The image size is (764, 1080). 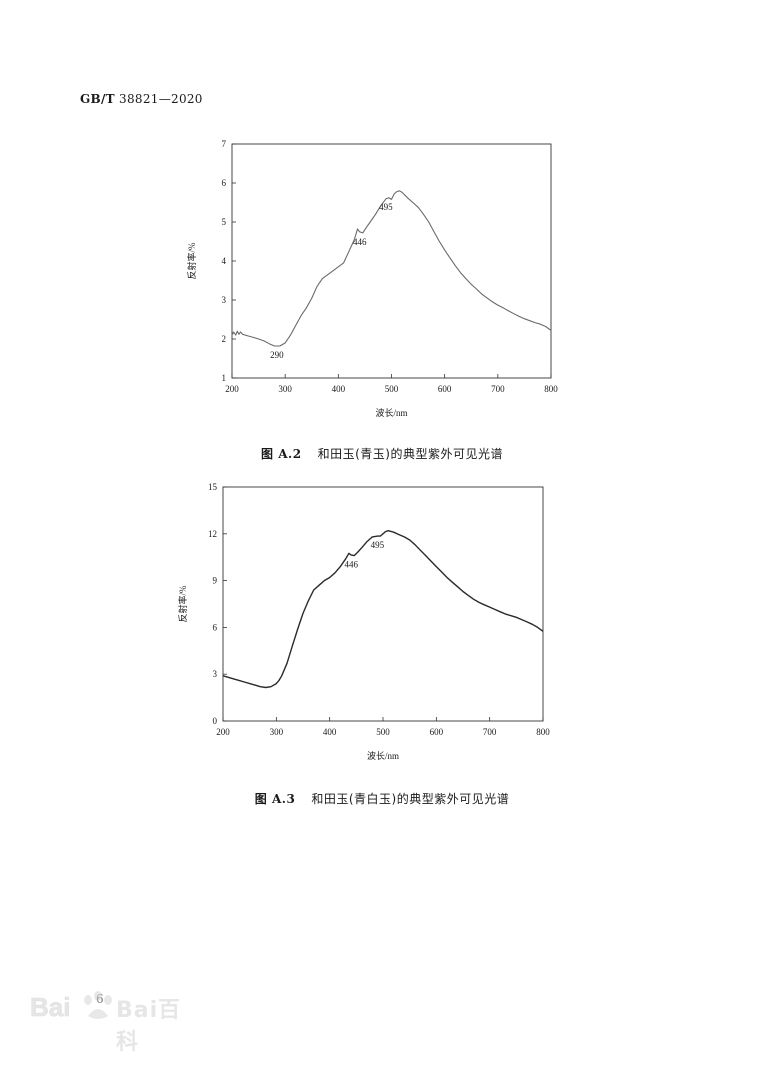 I want to click on standard-code-number: 38821—2020, so click(x=161, y=99).